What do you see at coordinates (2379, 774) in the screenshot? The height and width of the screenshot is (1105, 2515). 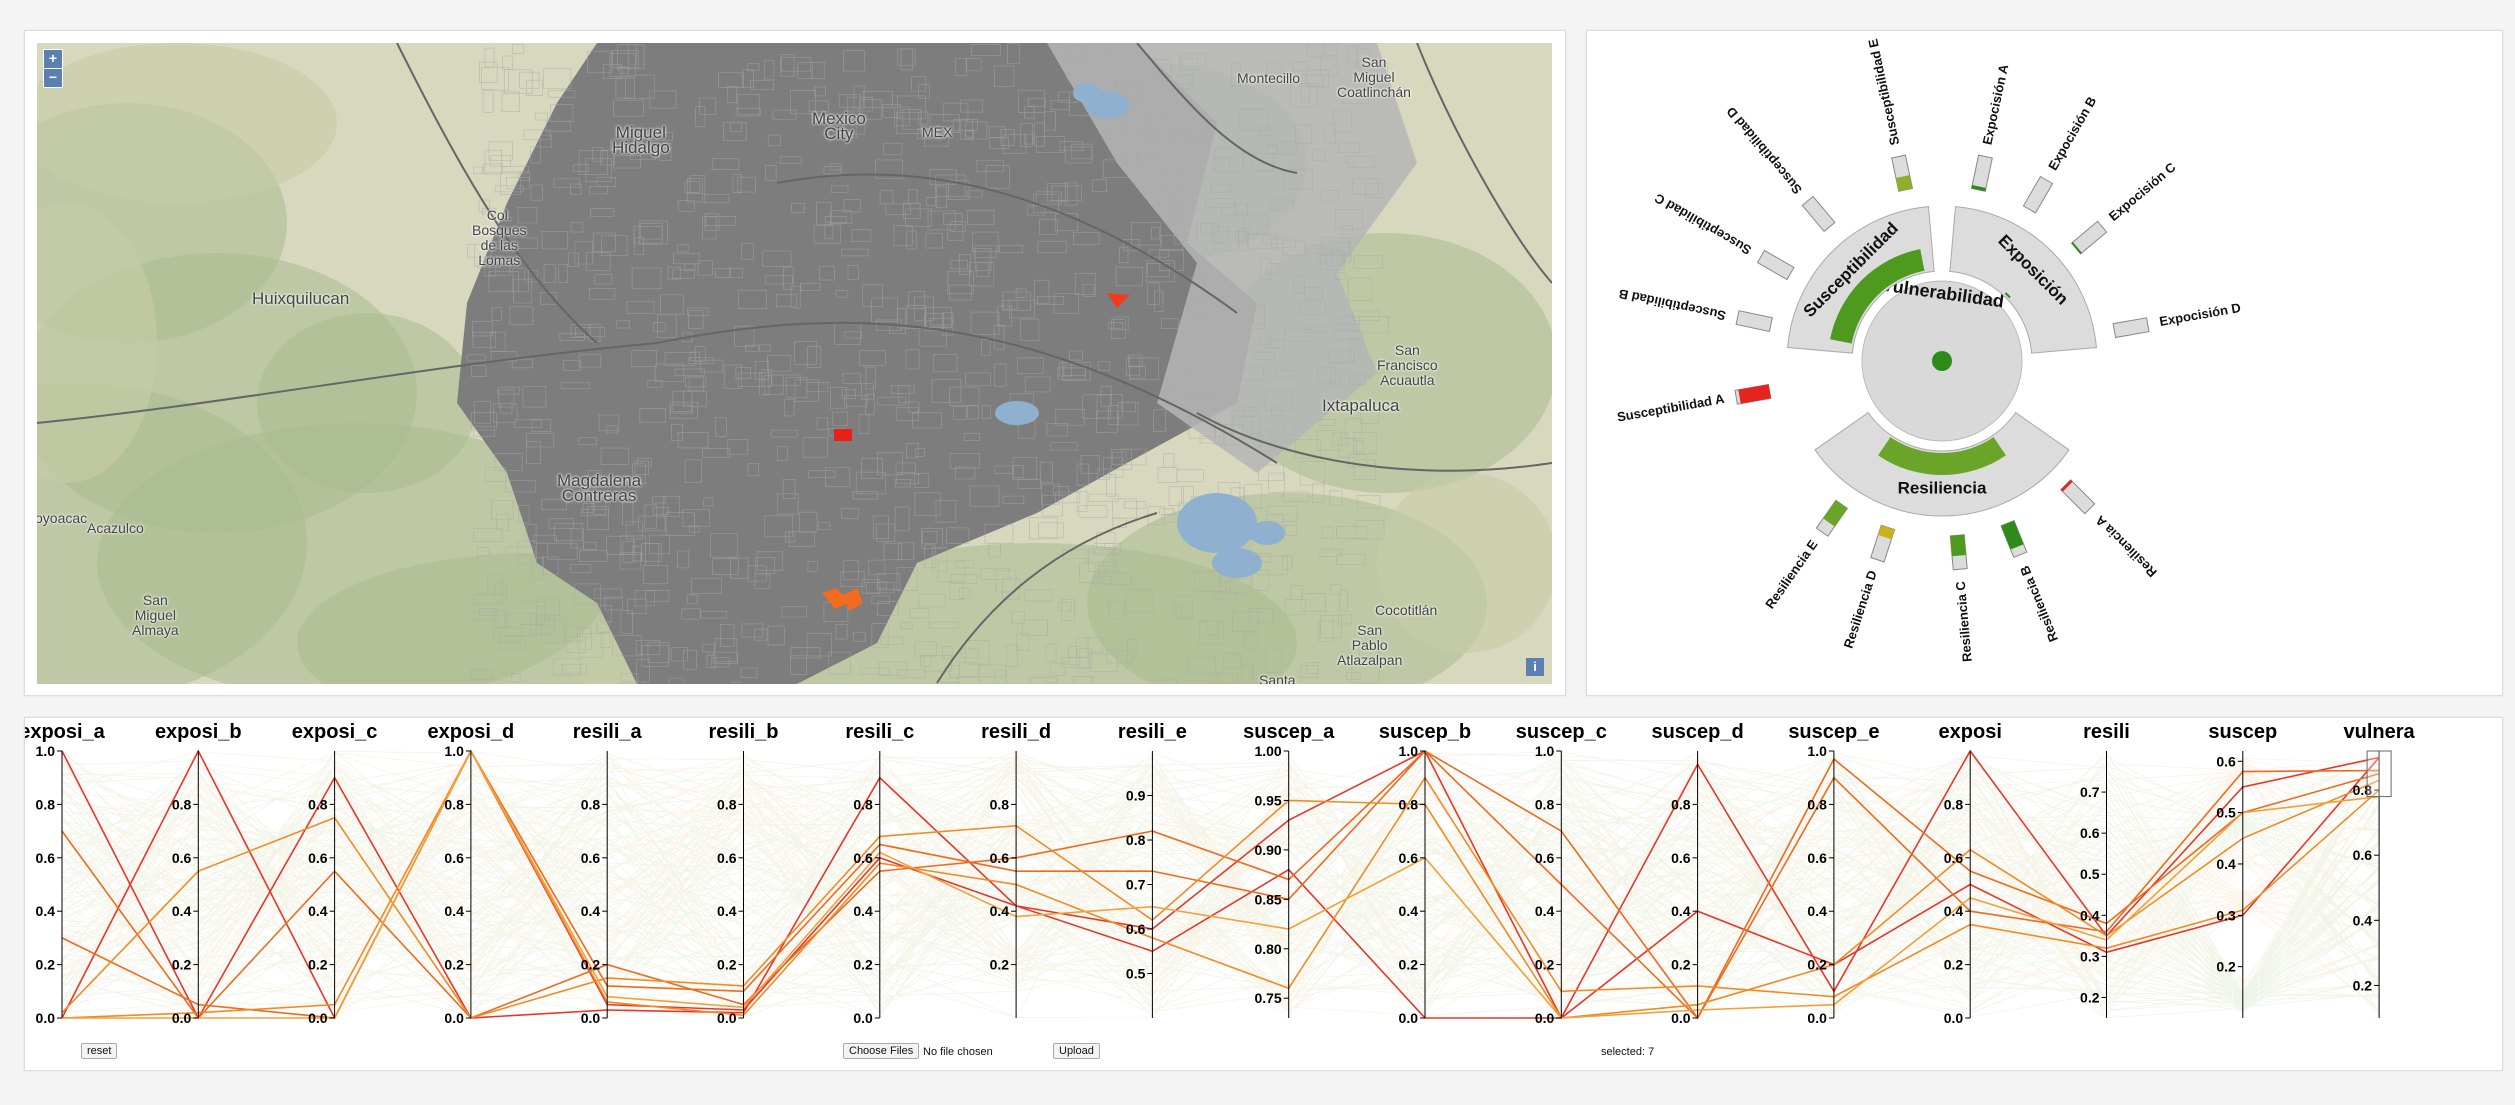 I see `axis-brush` at bounding box center [2379, 774].